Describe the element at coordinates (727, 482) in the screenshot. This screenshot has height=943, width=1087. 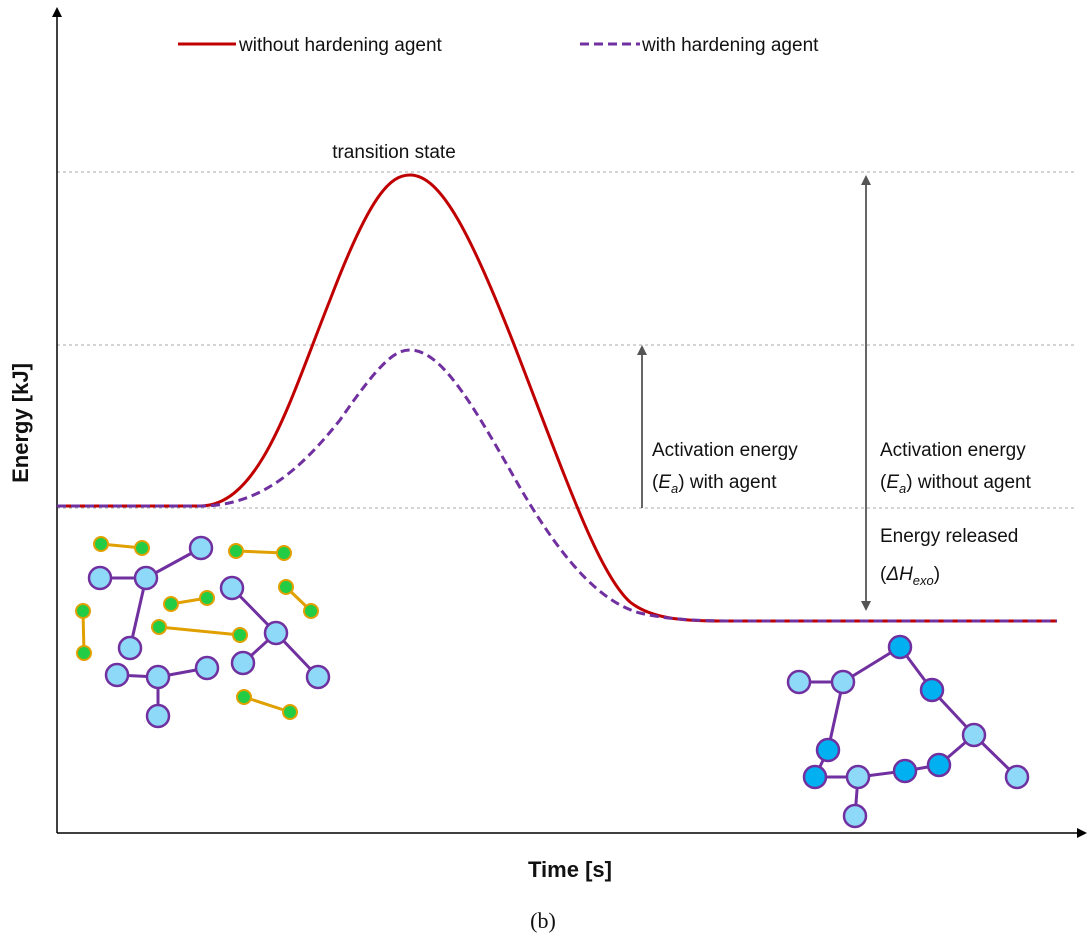
I see `annotation-part: ) with agent` at that location.